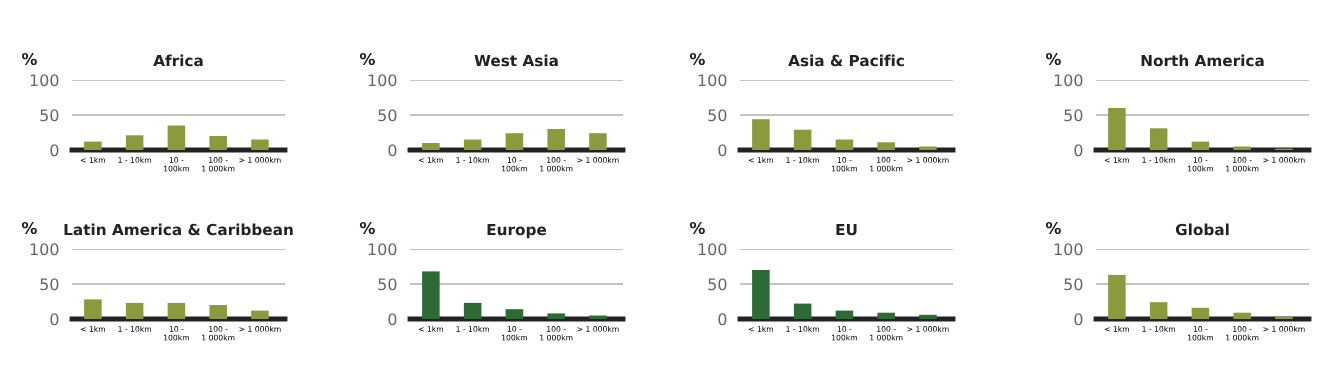 This screenshot has width=1321, height=380. I want to click on chart-title: Latin America & Caribbean, so click(178, 229).